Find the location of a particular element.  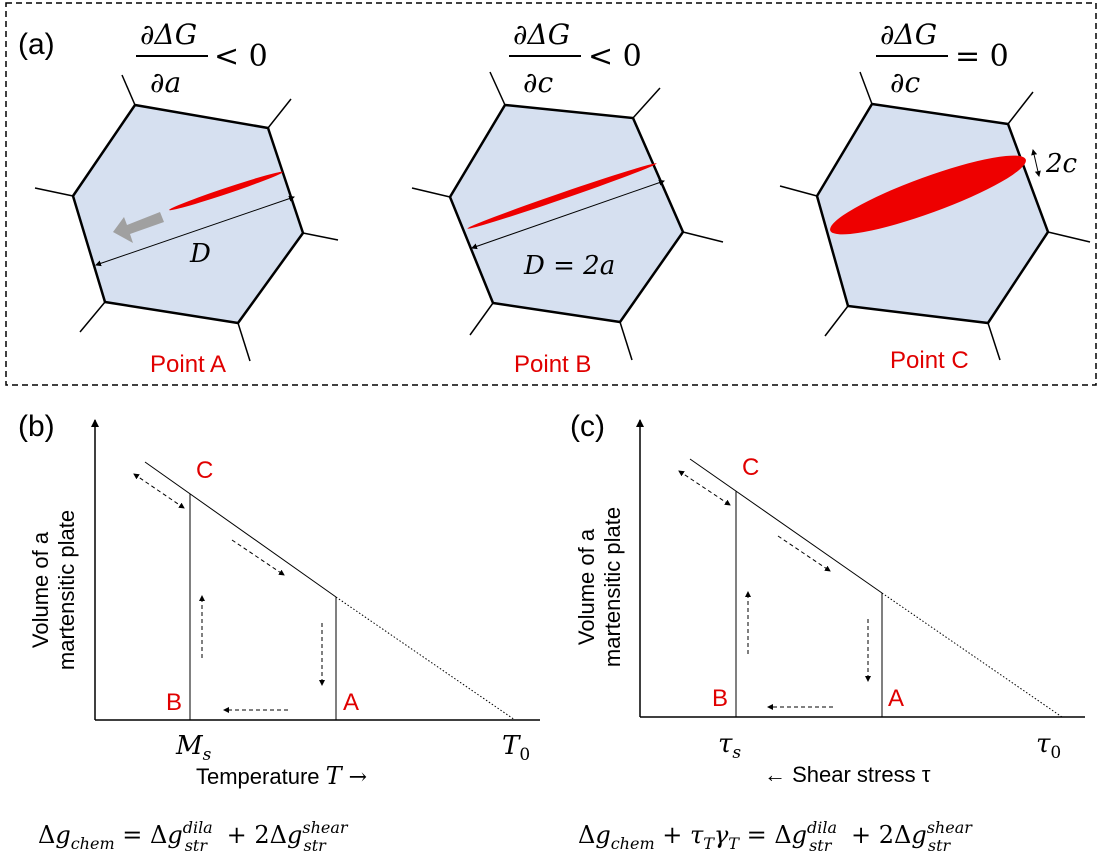

condition-2-denominator: ∂c is located at coordinates (538, 82).